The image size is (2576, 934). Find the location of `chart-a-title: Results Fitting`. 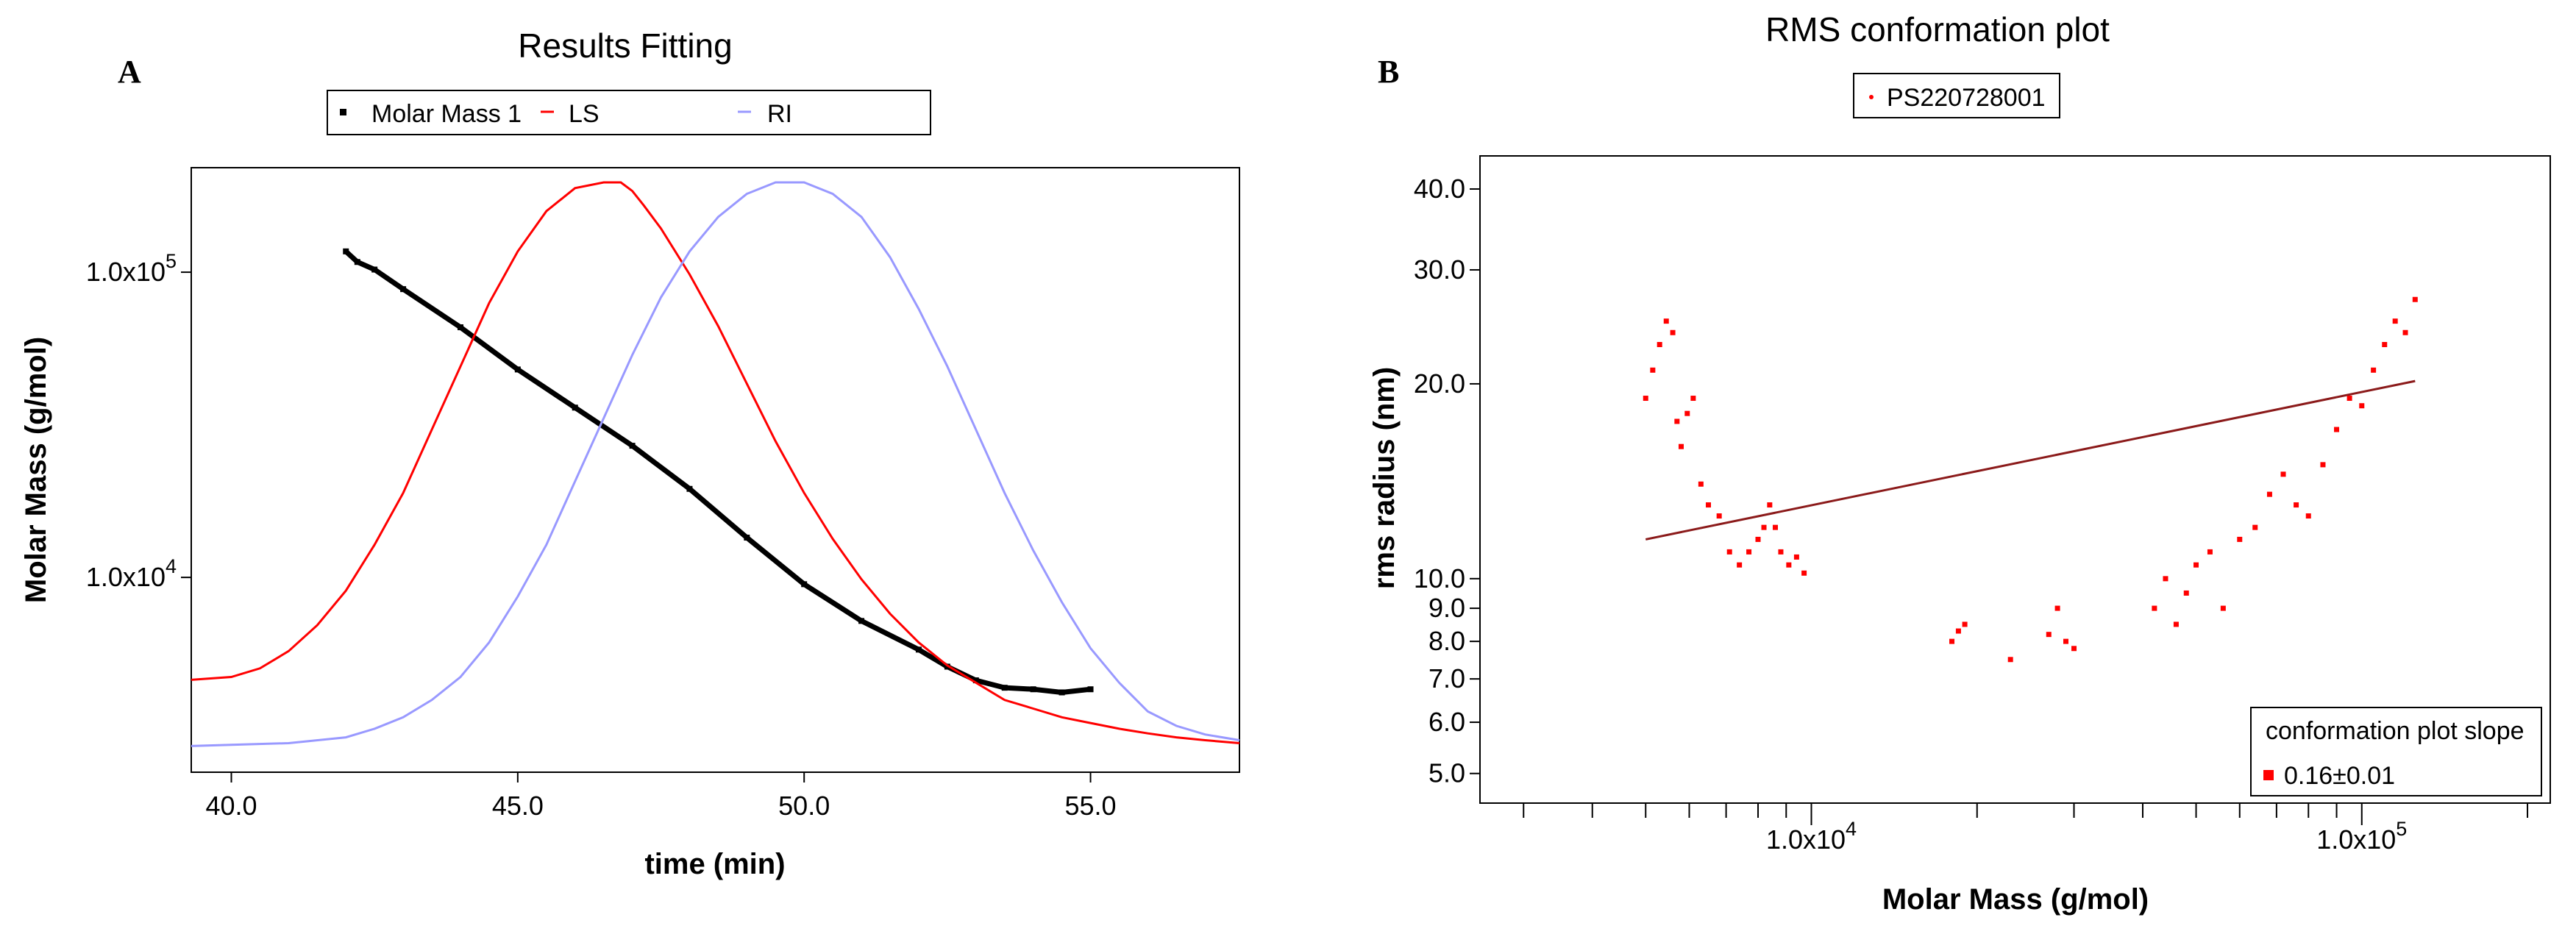

chart-a-title: Results Fitting is located at coordinates (625, 45).